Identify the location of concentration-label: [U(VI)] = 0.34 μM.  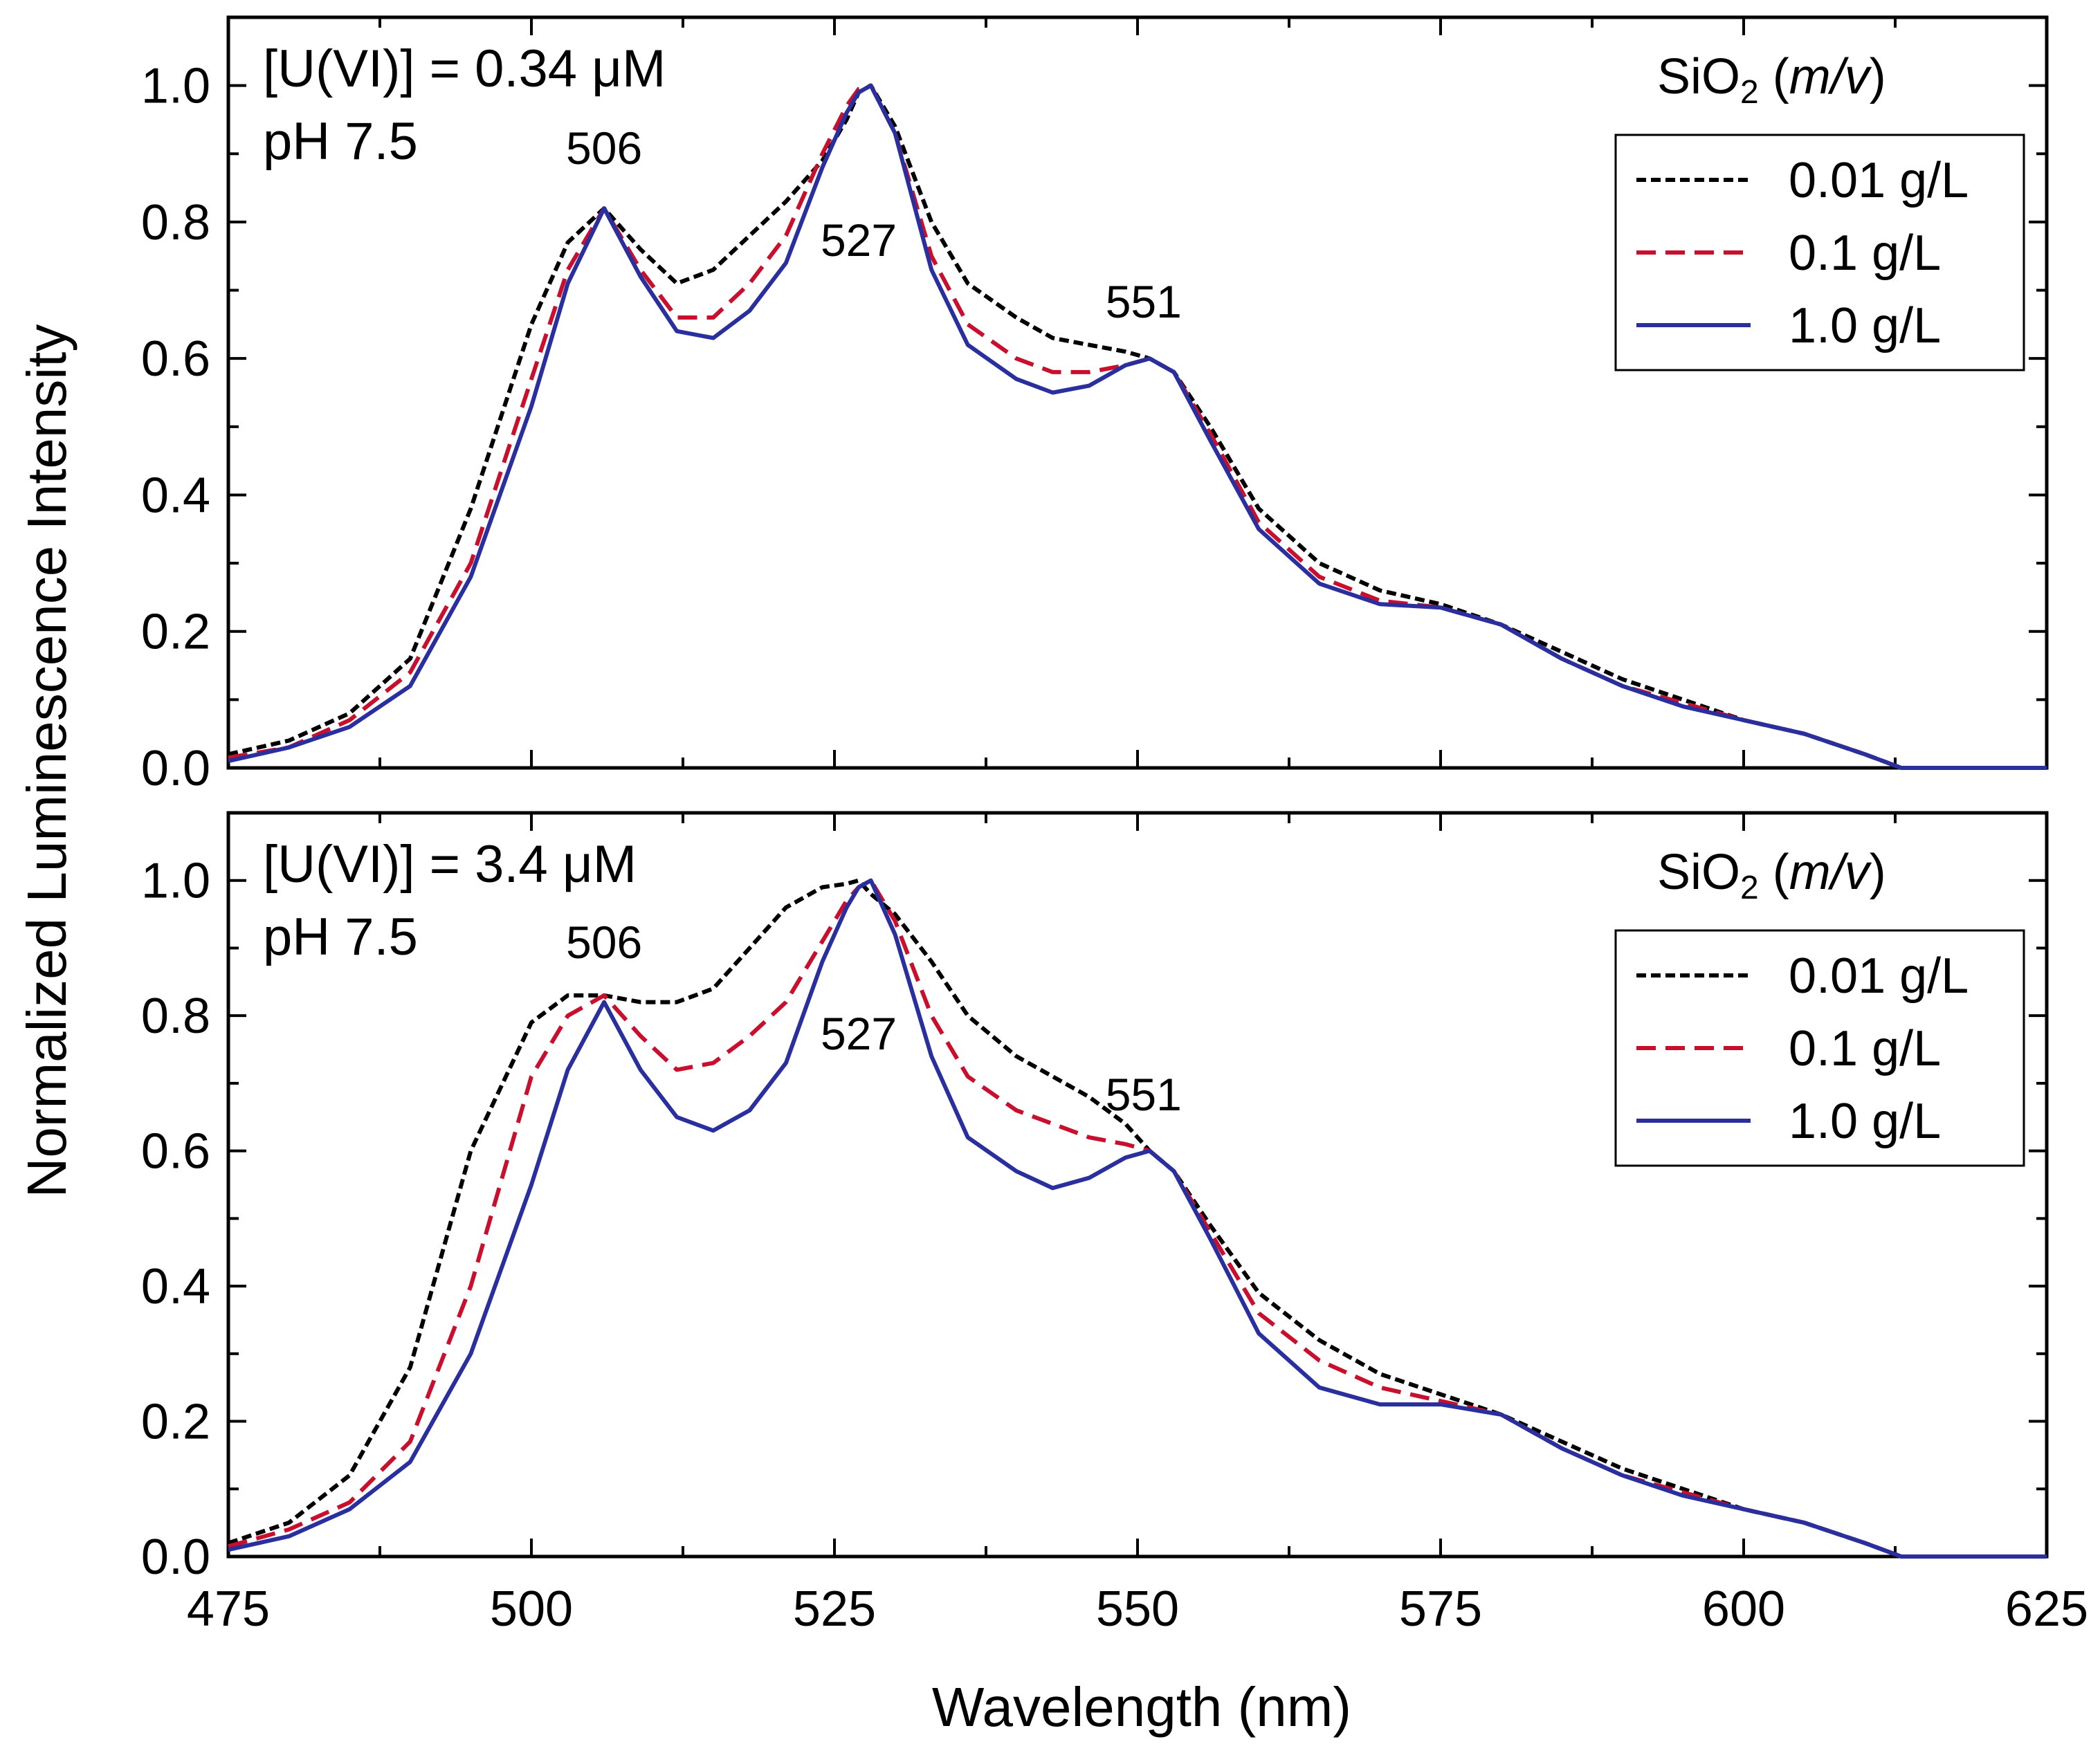
(464, 68).